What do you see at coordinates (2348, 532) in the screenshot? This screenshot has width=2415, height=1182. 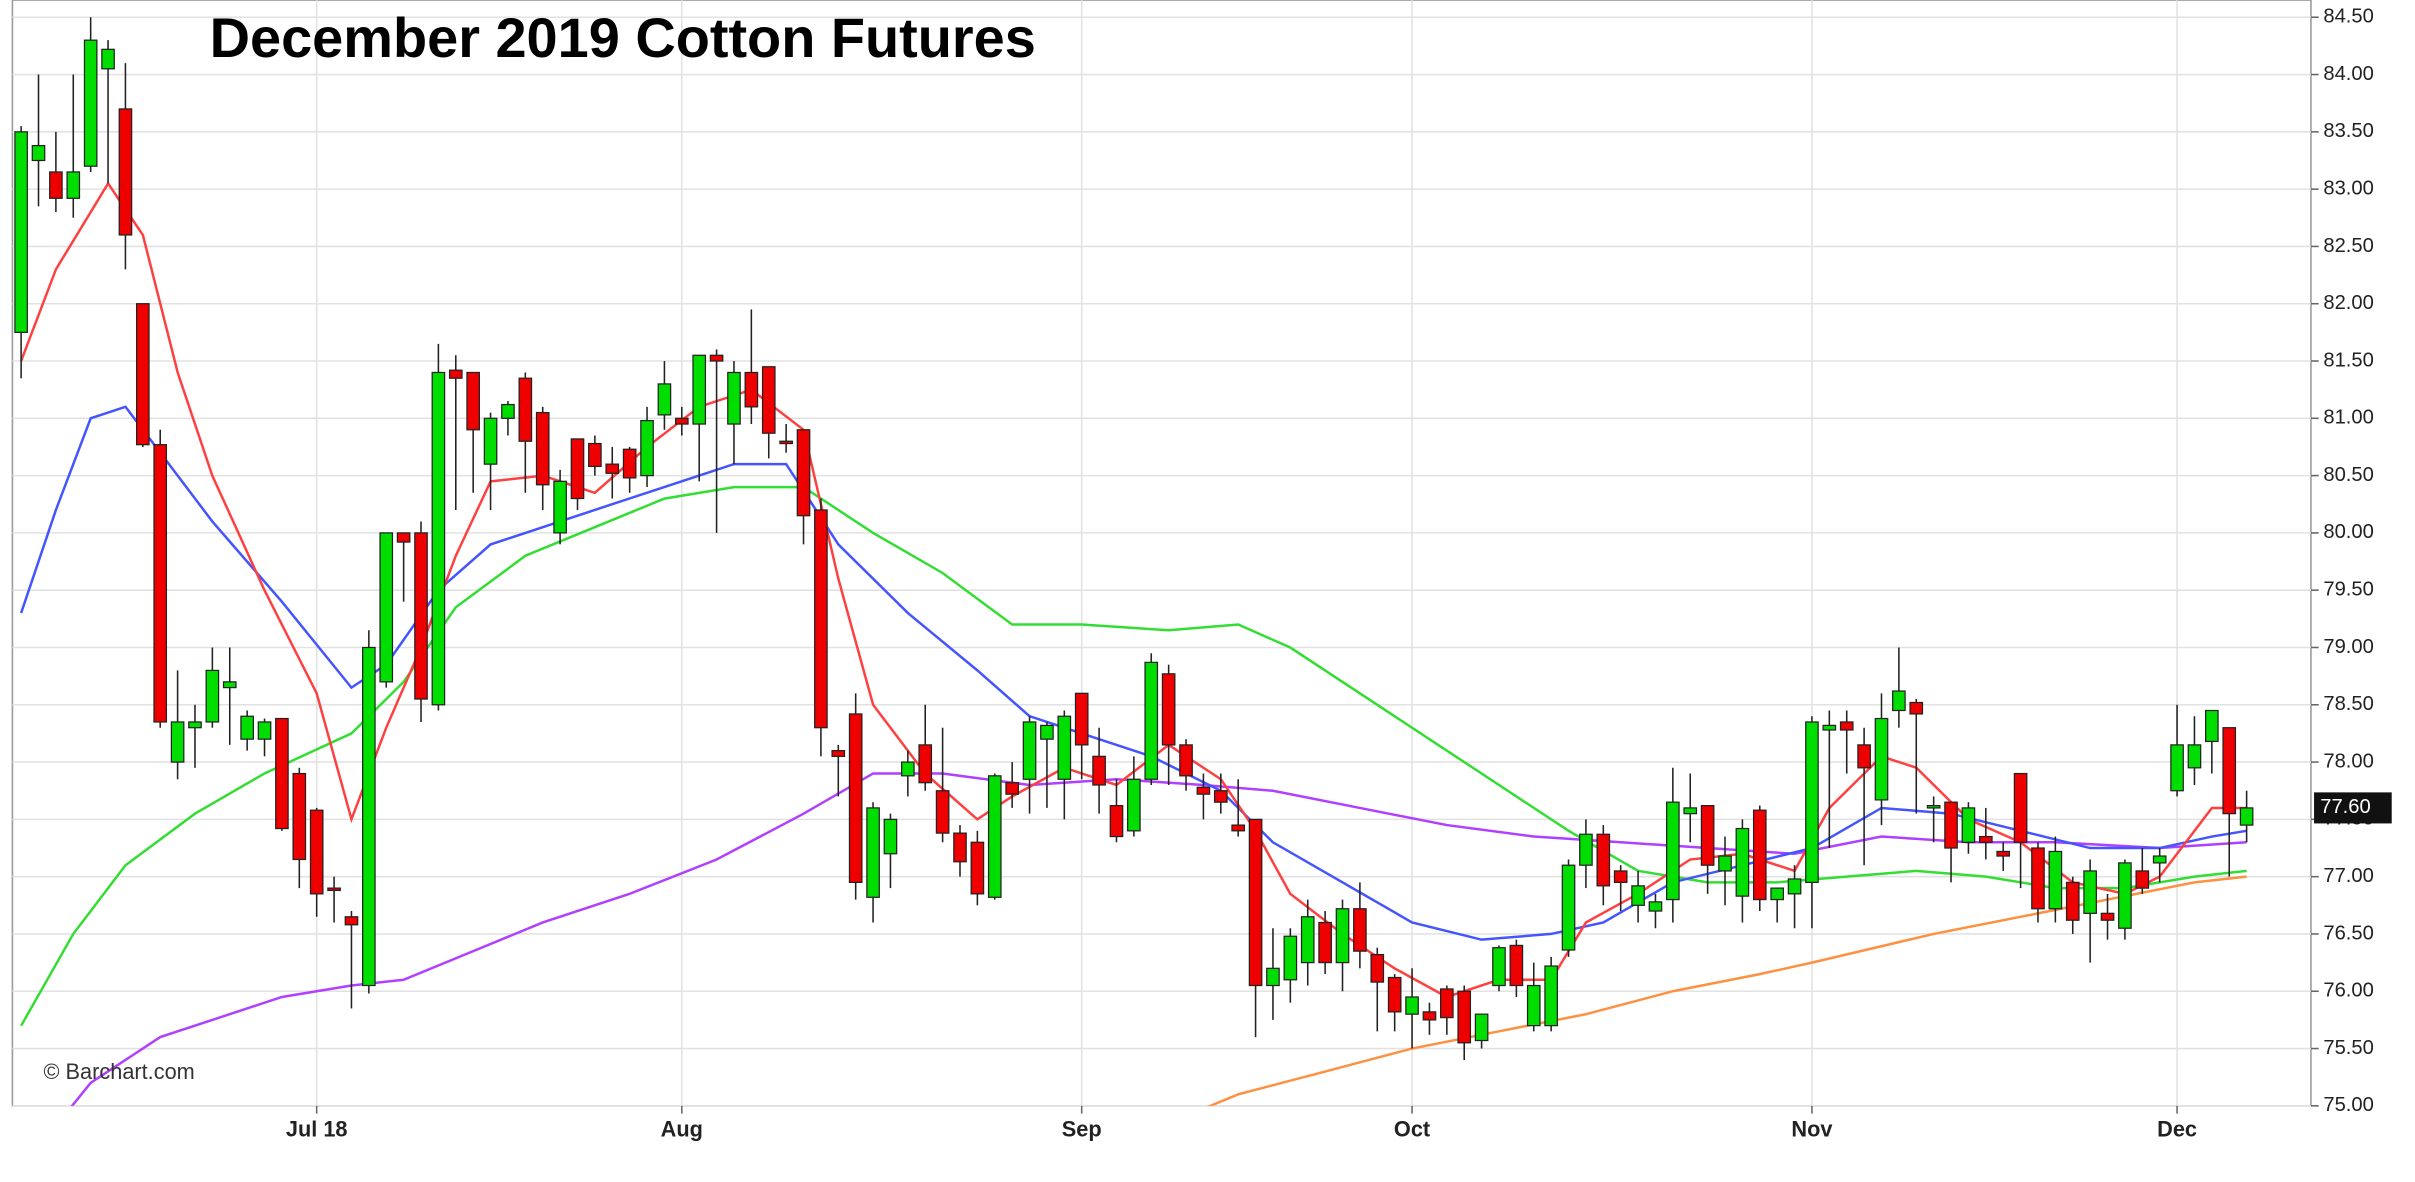 I see `y-tick-label: 80.00` at bounding box center [2348, 532].